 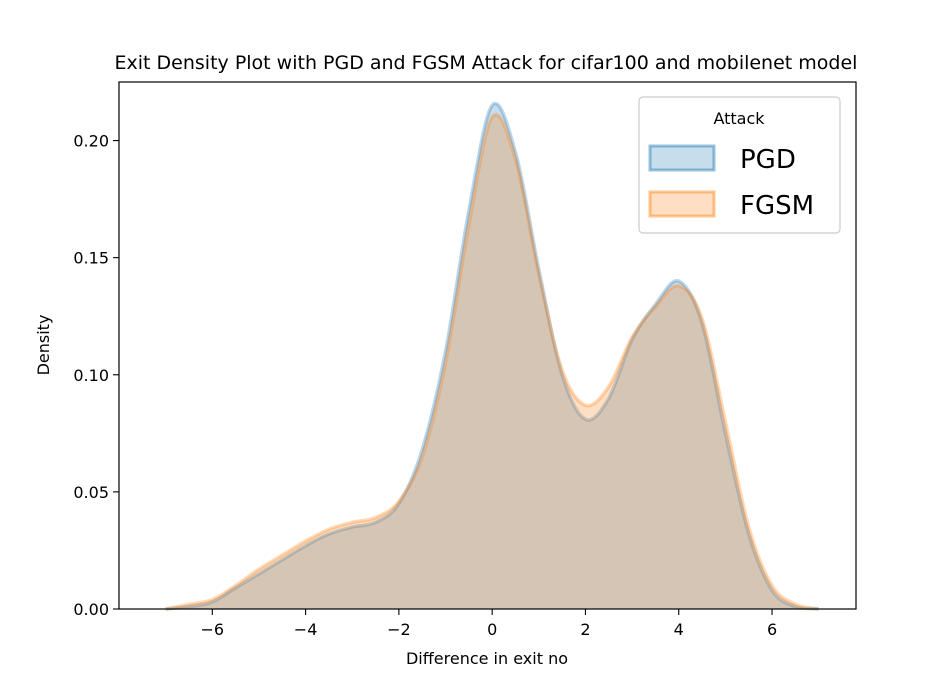 What do you see at coordinates (91, 609) in the screenshot?
I see `y-tick-label: 0.00` at bounding box center [91, 609].